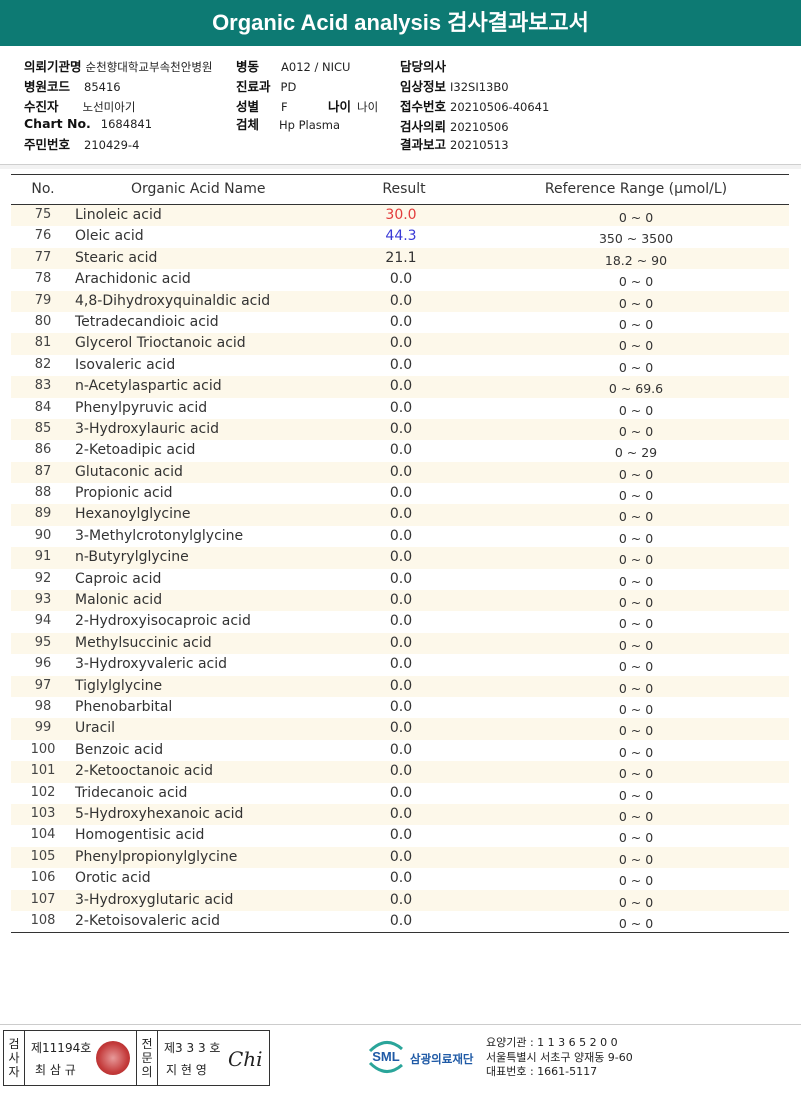  What do you see at coordinates (401, 257) in the screenshot?
I see `result-value: 21.1` at bounding box center [401, 257].